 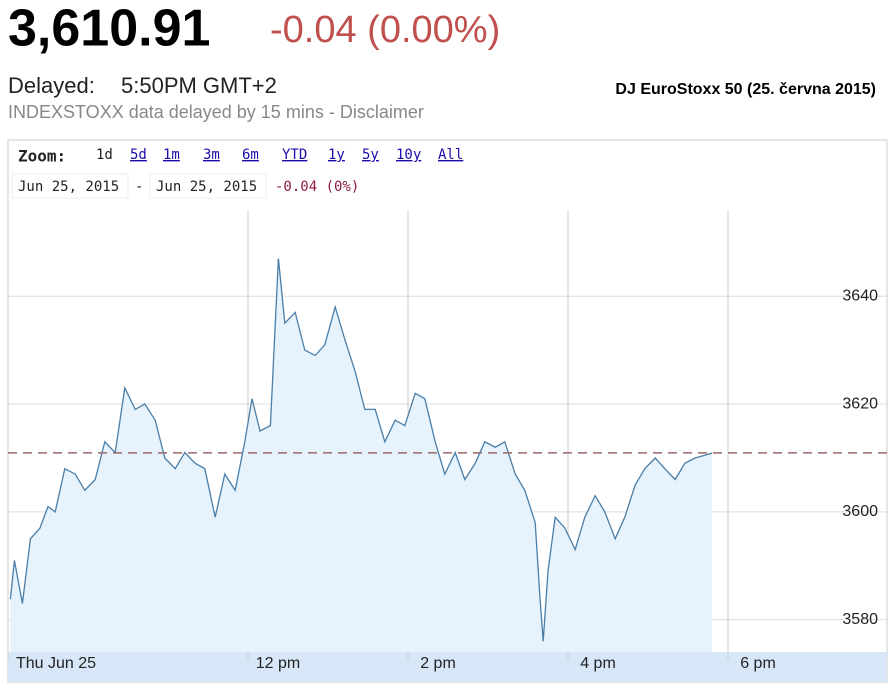 What do you see at coordinates (279, 155) in the screenshot?
I see `zoom-buttons: 1d 5d 1m 3m 6m YTD 1y 5y 10y All` at bounding box center [279, 155].